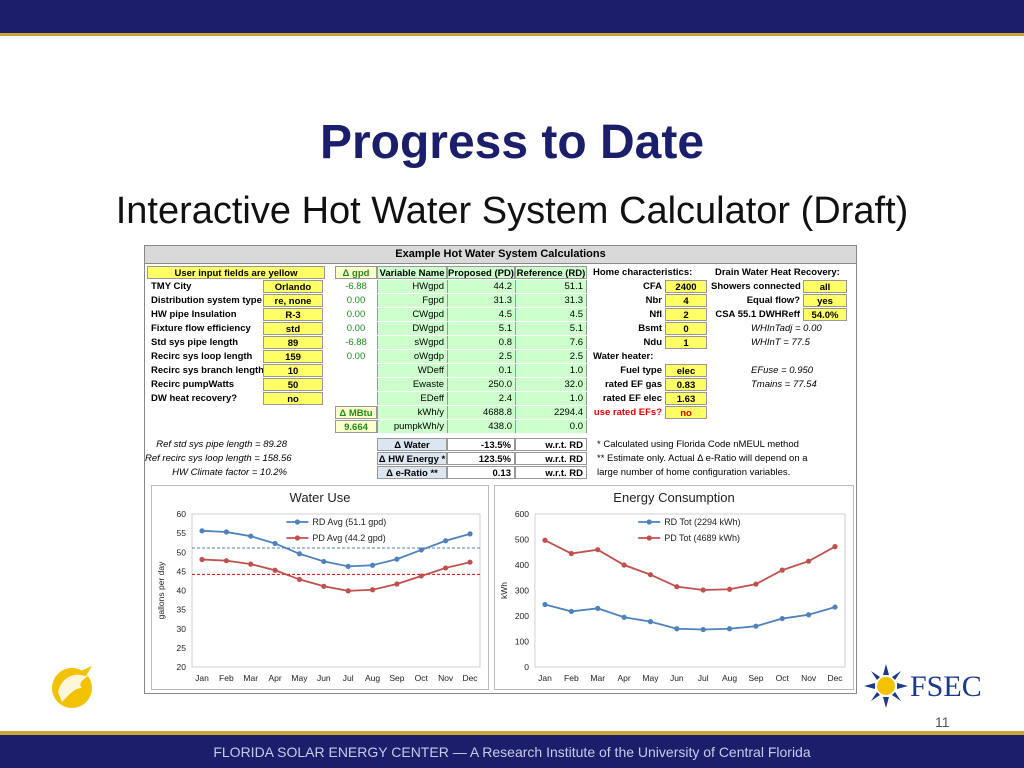  Describe the element at coordinates (551, 398) in the screenshot. I see `reference-value: 1.0` at that location.